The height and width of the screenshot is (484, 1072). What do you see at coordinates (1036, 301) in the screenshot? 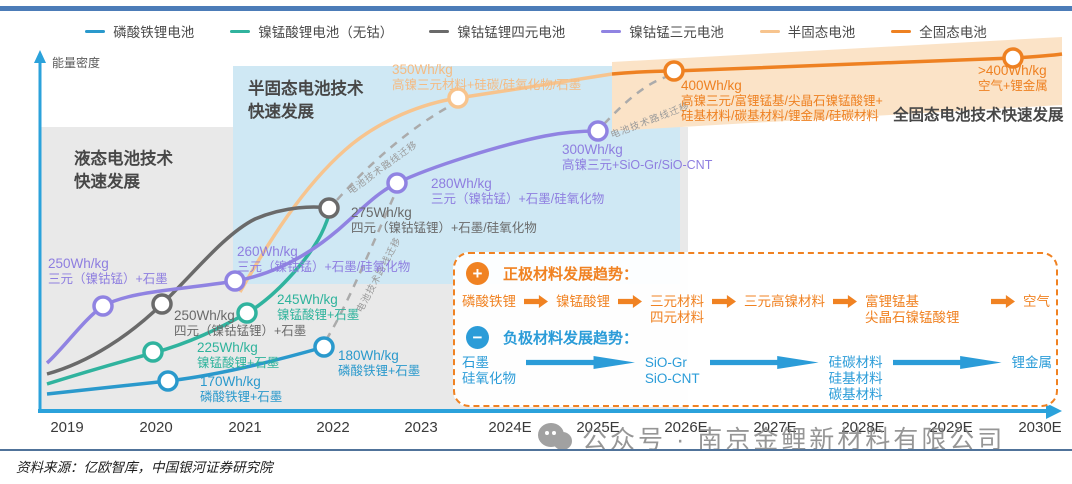
I see `cathode-step-6: 空气` at bounding box center [1036, 301].